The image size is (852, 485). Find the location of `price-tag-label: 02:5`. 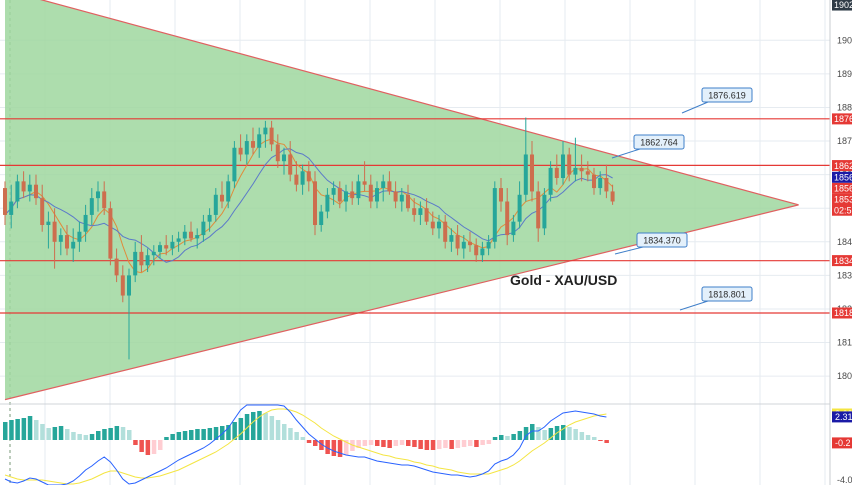

price-tag-label: 02:5 is located at coordinates (843, 210).